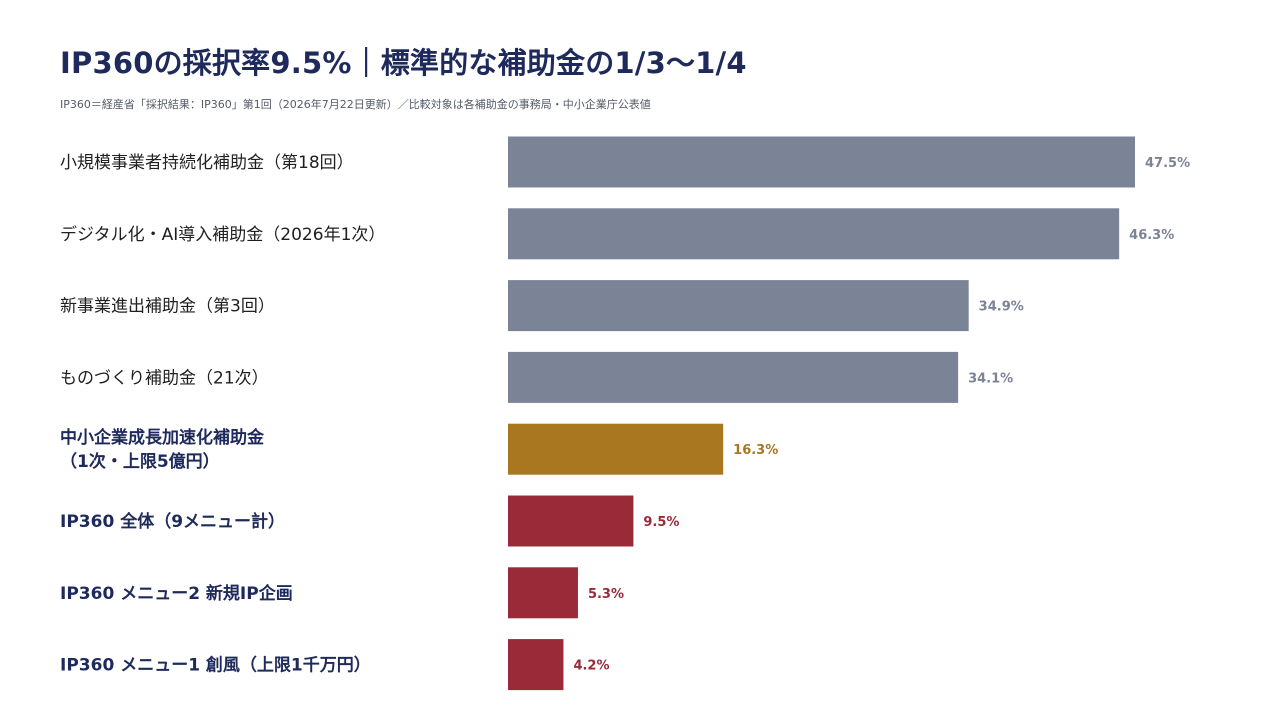  Describe the element at coordinates (661, 522) in the screenshot. I see `value-label-5: 9.5%` at that location.